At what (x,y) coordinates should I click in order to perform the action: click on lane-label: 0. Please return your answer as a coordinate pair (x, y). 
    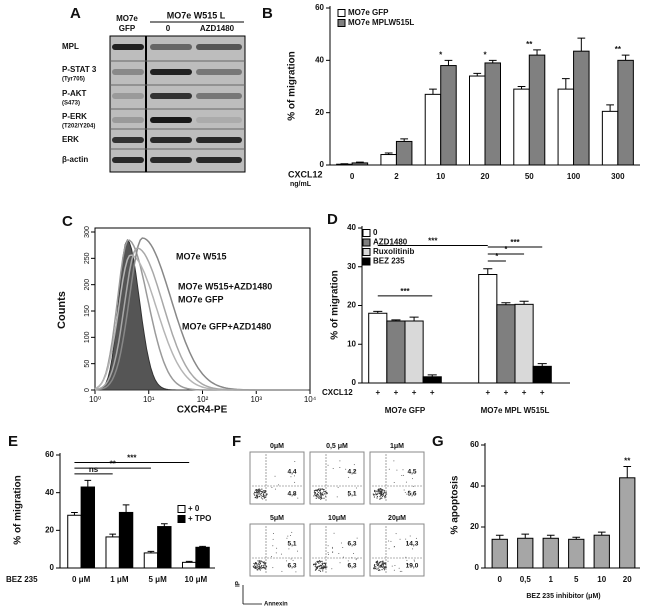
    Looking at the image, I should click on (168, 28).